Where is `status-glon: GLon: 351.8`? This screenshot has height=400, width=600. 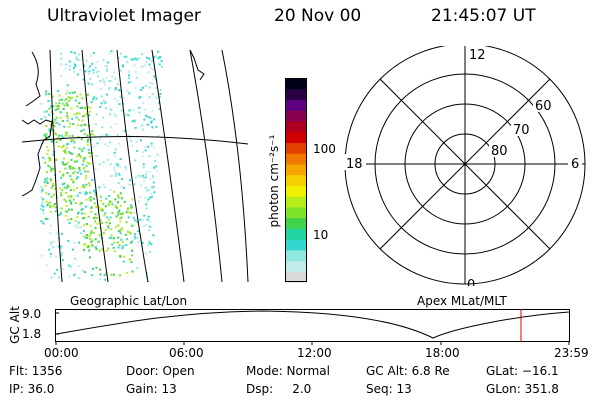
status-glon: GLon: 351.8 is located at coordinates (522, 389).